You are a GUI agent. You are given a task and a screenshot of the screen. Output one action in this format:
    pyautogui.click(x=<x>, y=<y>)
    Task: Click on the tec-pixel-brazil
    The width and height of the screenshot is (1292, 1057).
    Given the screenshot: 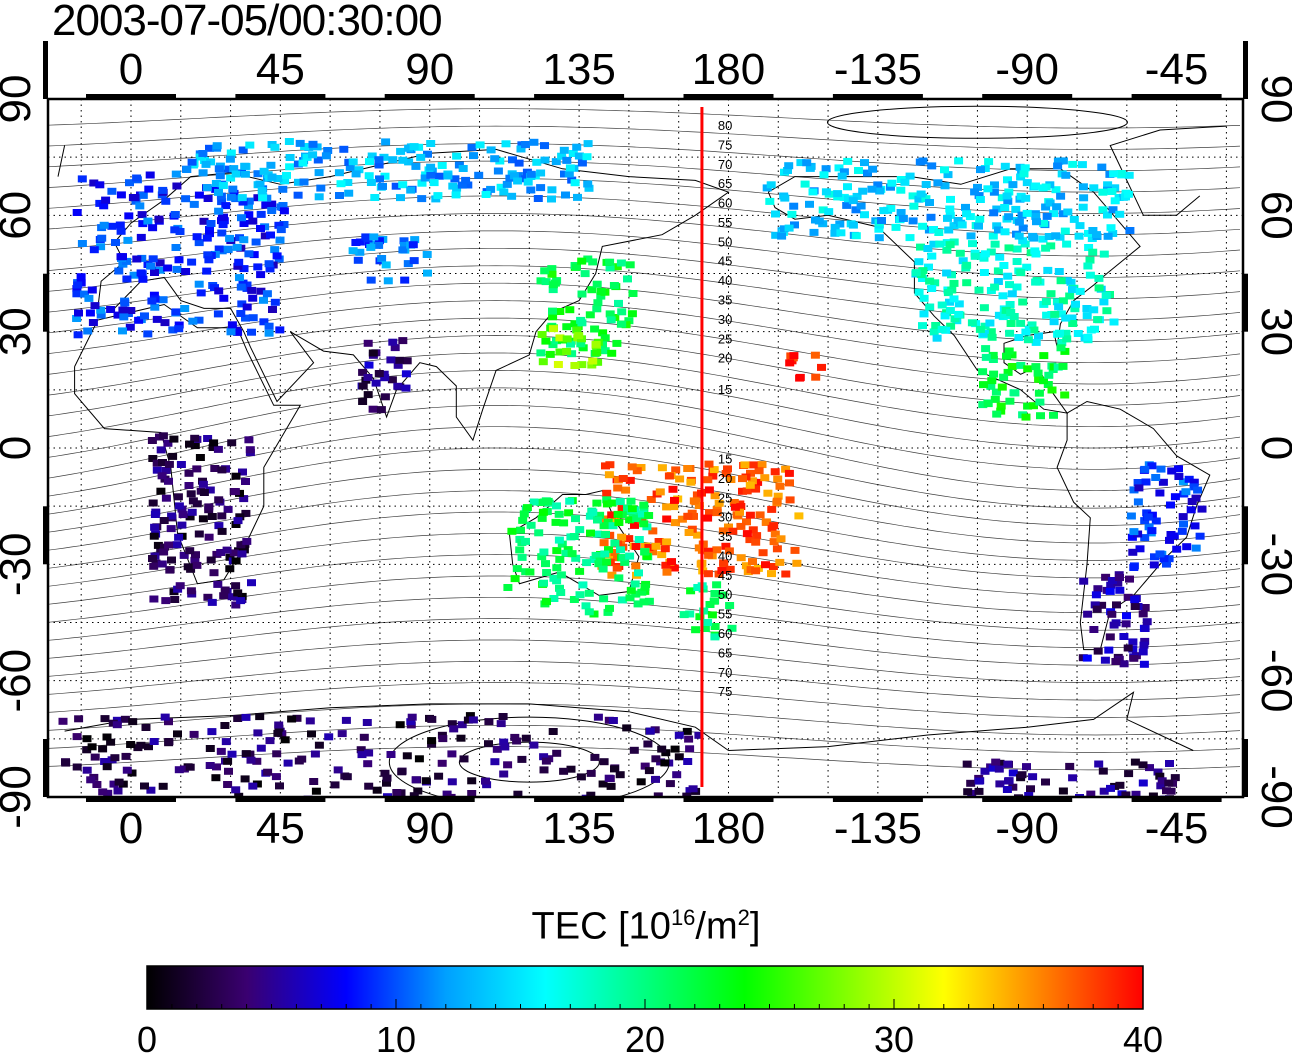 What is the action you would take?
    pyautogui.click(x=1166, y=564)
    